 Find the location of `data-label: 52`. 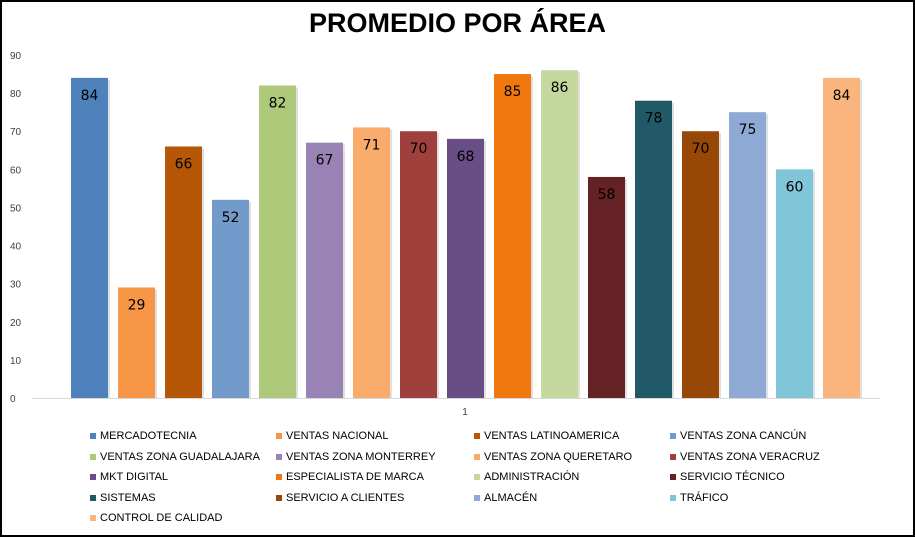

data-label: 52 is located at coordinates (231, 218).